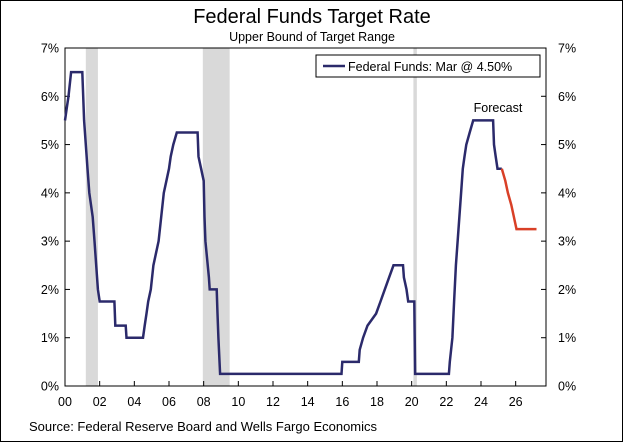  What do you see at coordinates (50, 242) in the screenshot?
I see `y-tick-label-left: 3%` at bounding box center [50, 242].